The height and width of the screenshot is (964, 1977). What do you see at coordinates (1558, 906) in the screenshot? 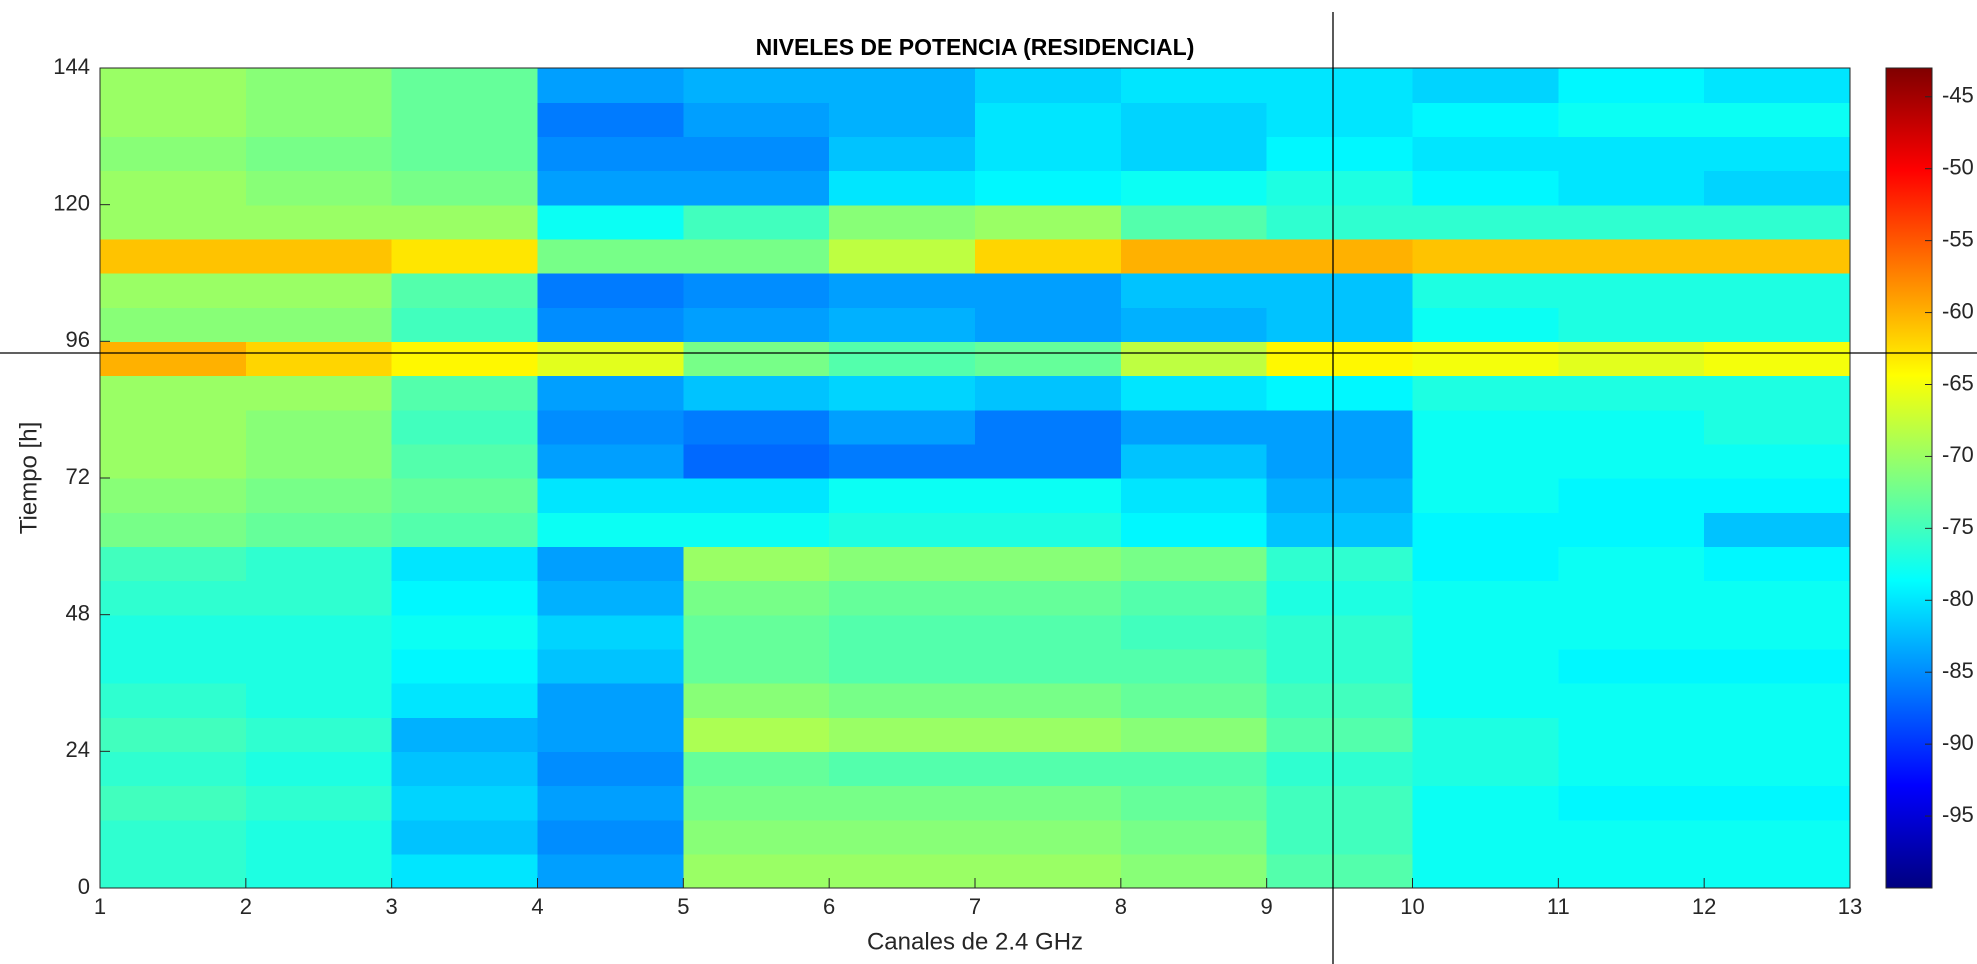
I see `x-tick-label: 11` at bounding box center [1558, 906].